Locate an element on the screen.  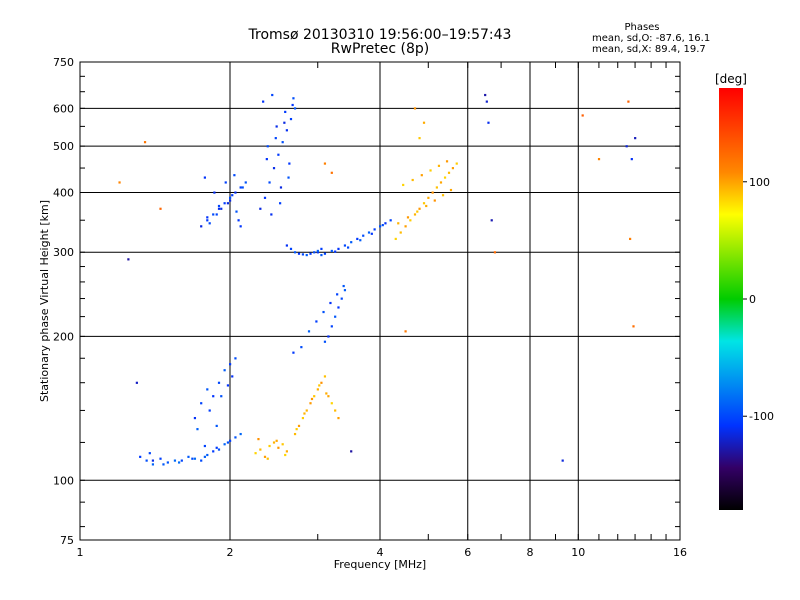
colorbar-gradient is located at coordinates (731, 299).